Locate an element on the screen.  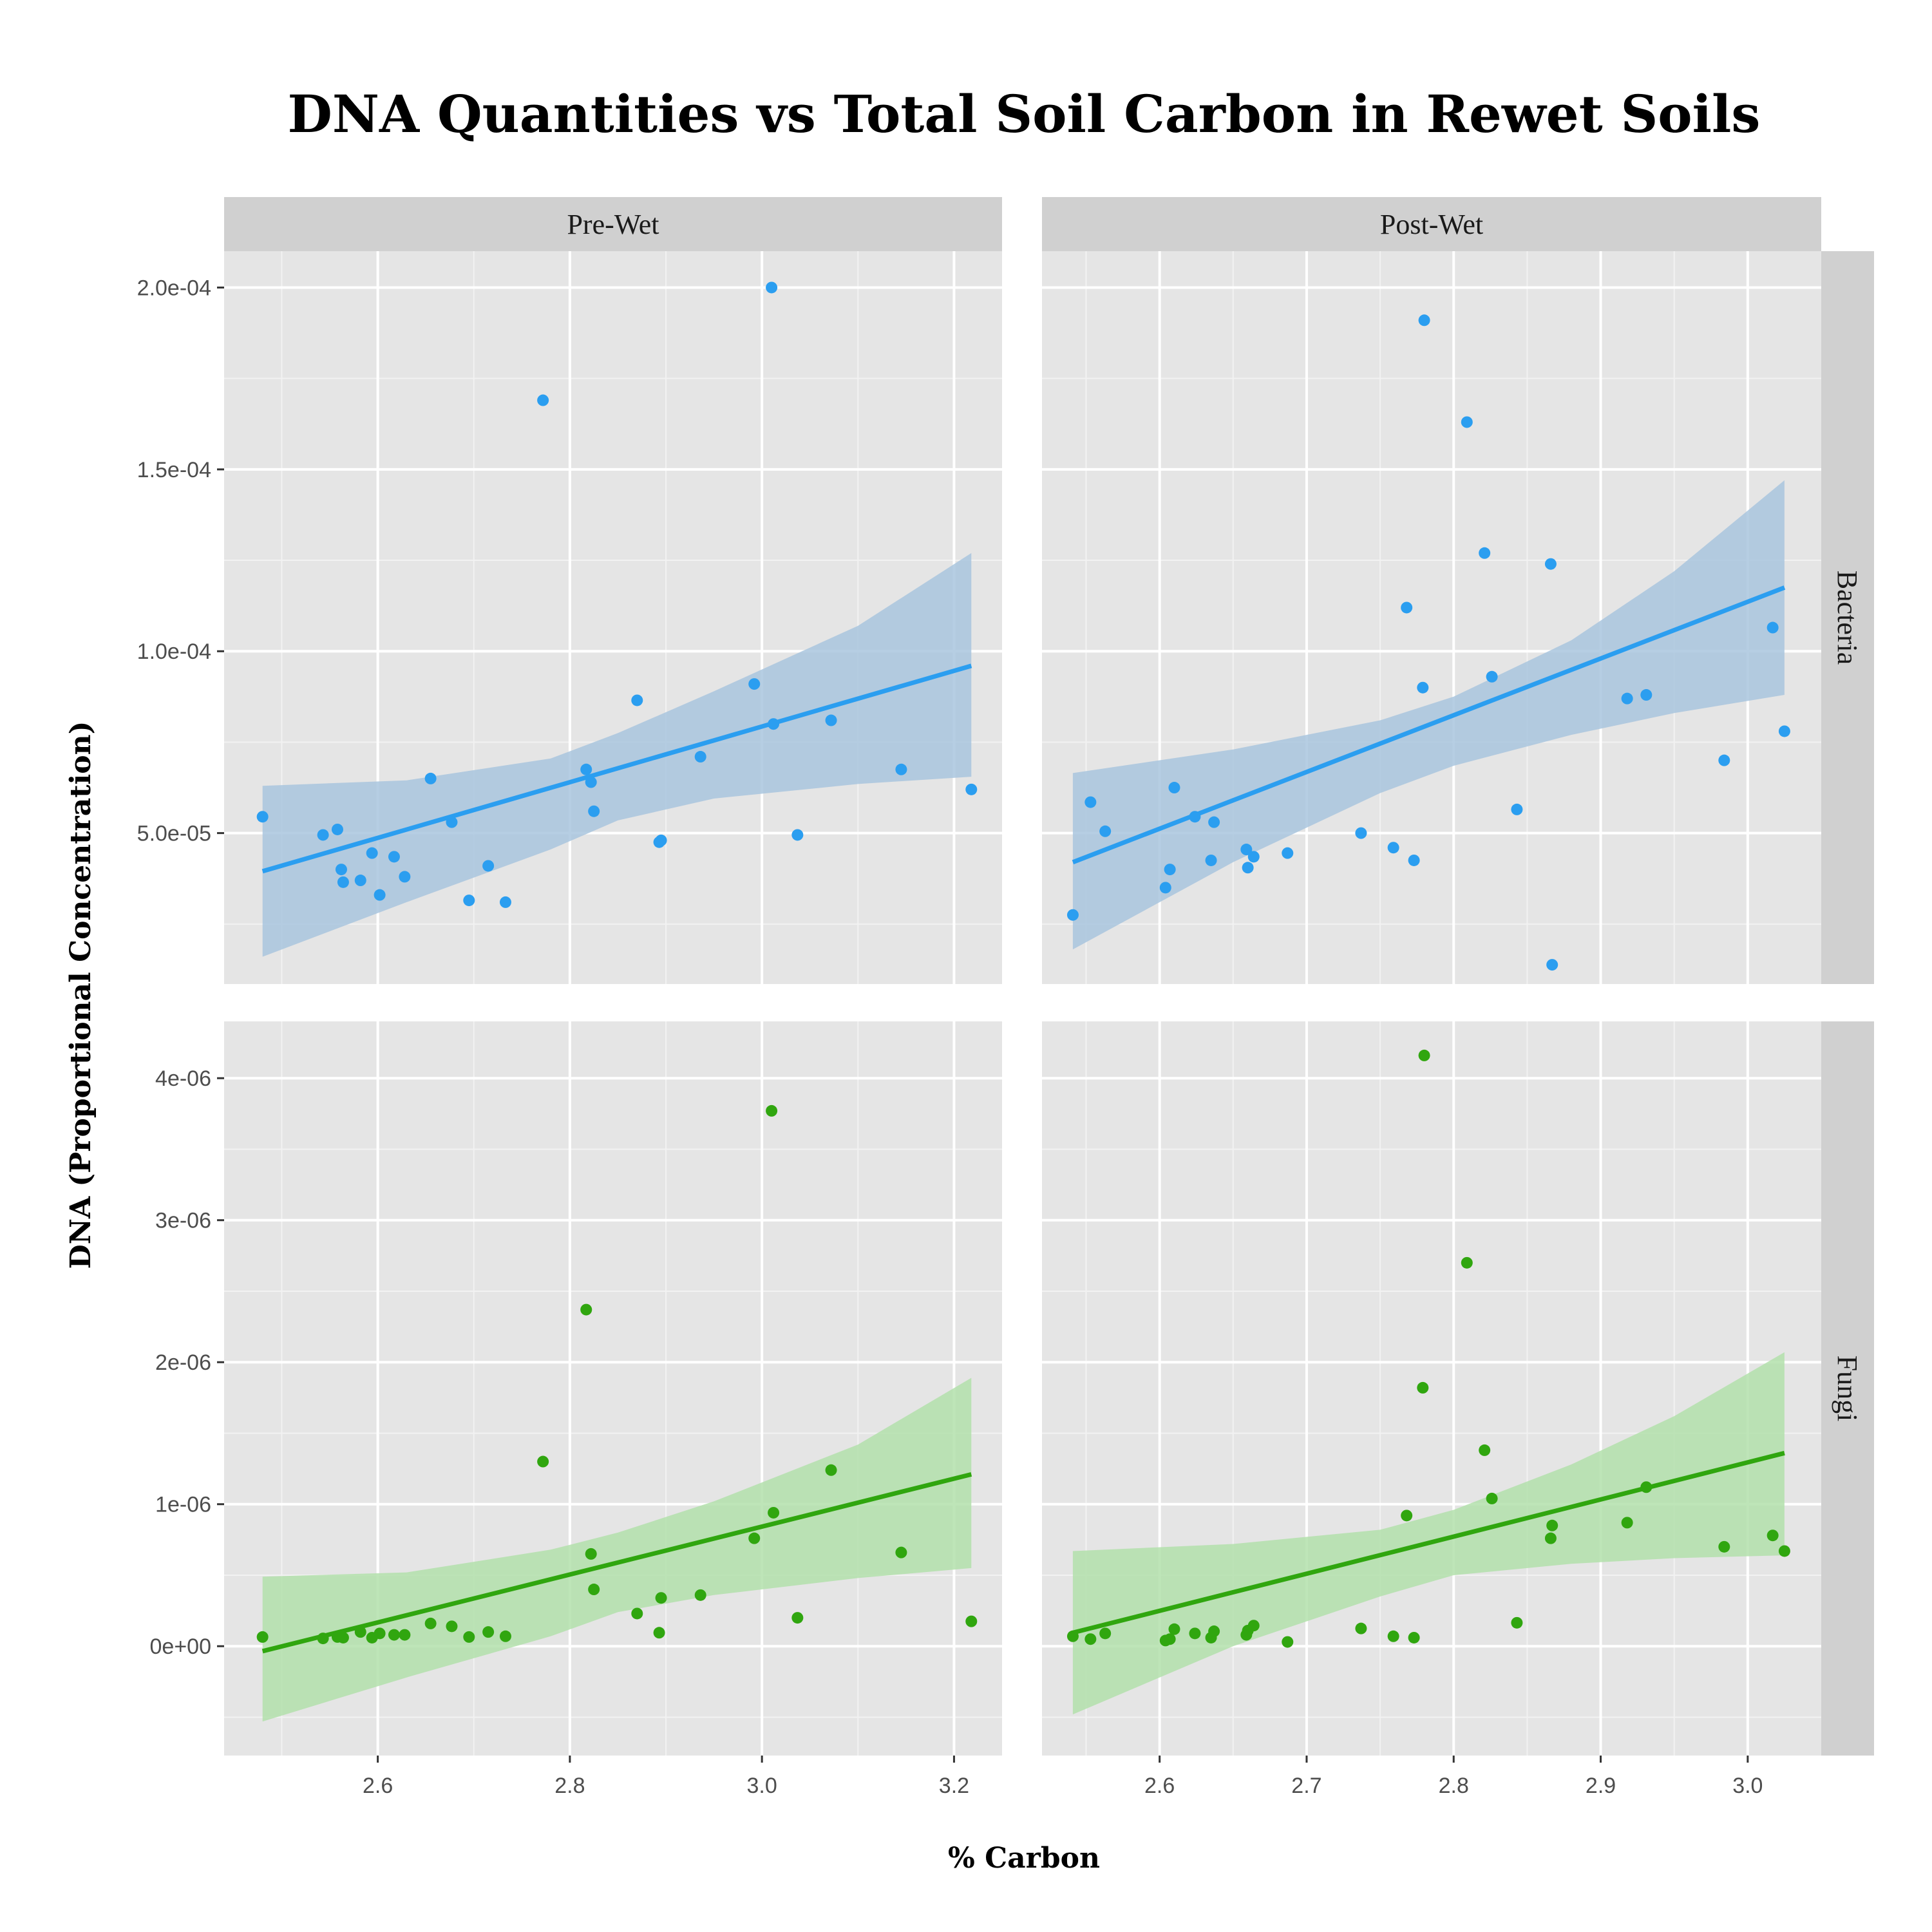
y-tick-label: 2.0e-04 is located at coordinates (174, 288).